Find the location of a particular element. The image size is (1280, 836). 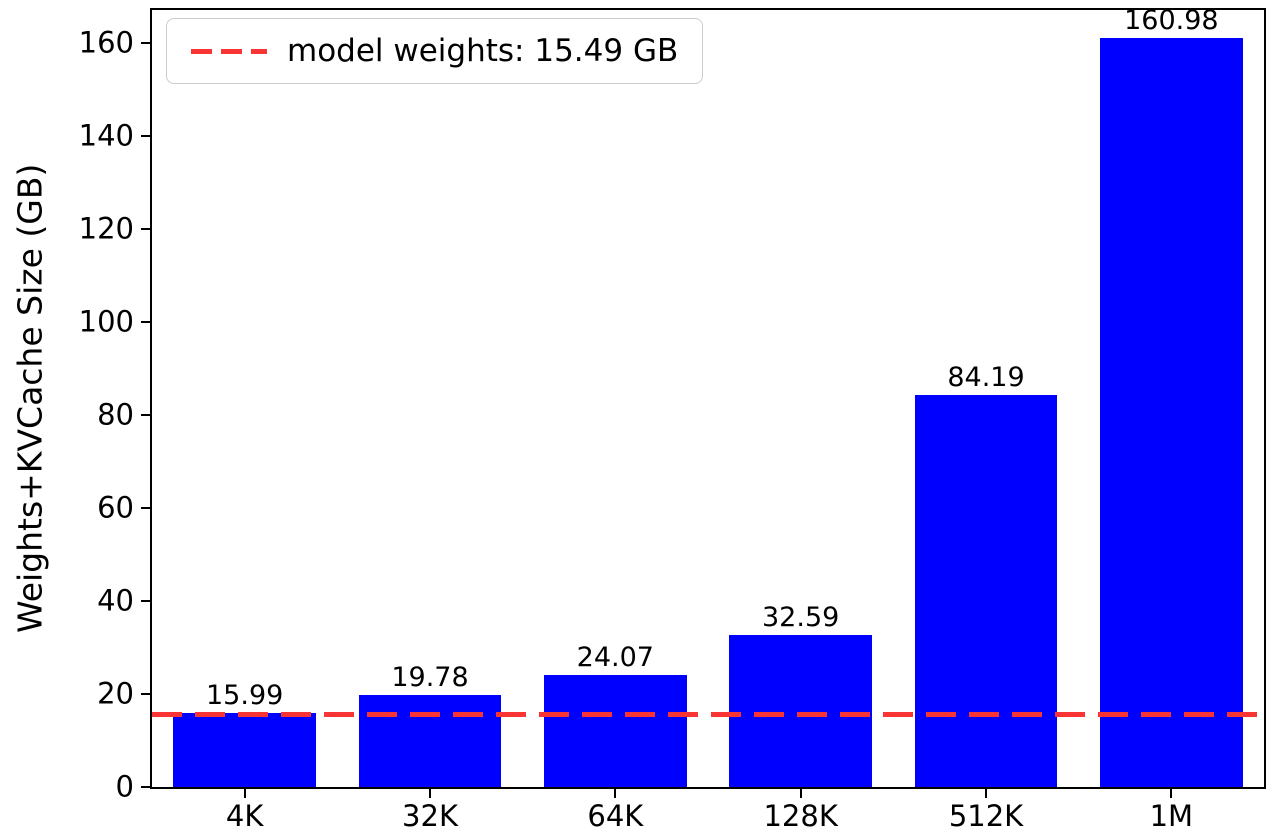

y-tick-label: 140 is located at coordinates (106, 135).